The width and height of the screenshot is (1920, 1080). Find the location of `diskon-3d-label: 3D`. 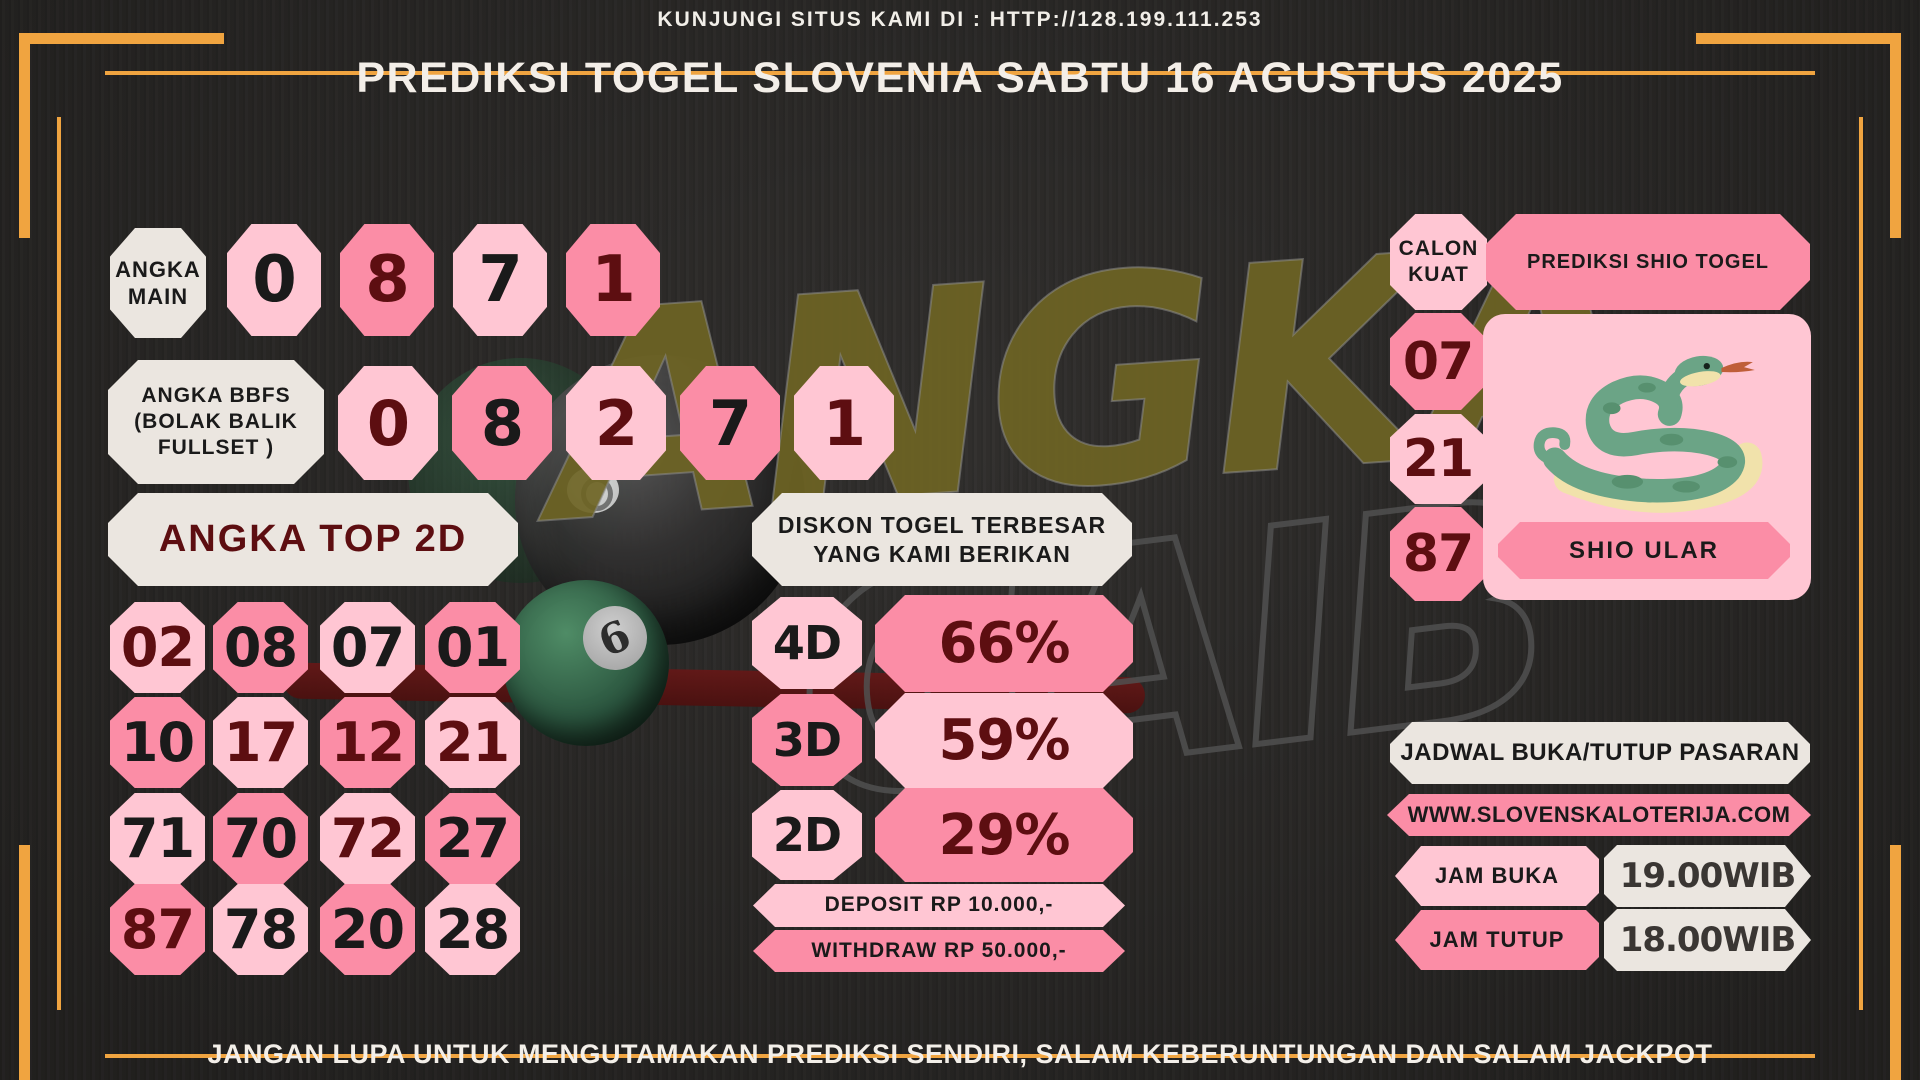

diskon-3d-label: 3D is located at coordinates (807, 740).